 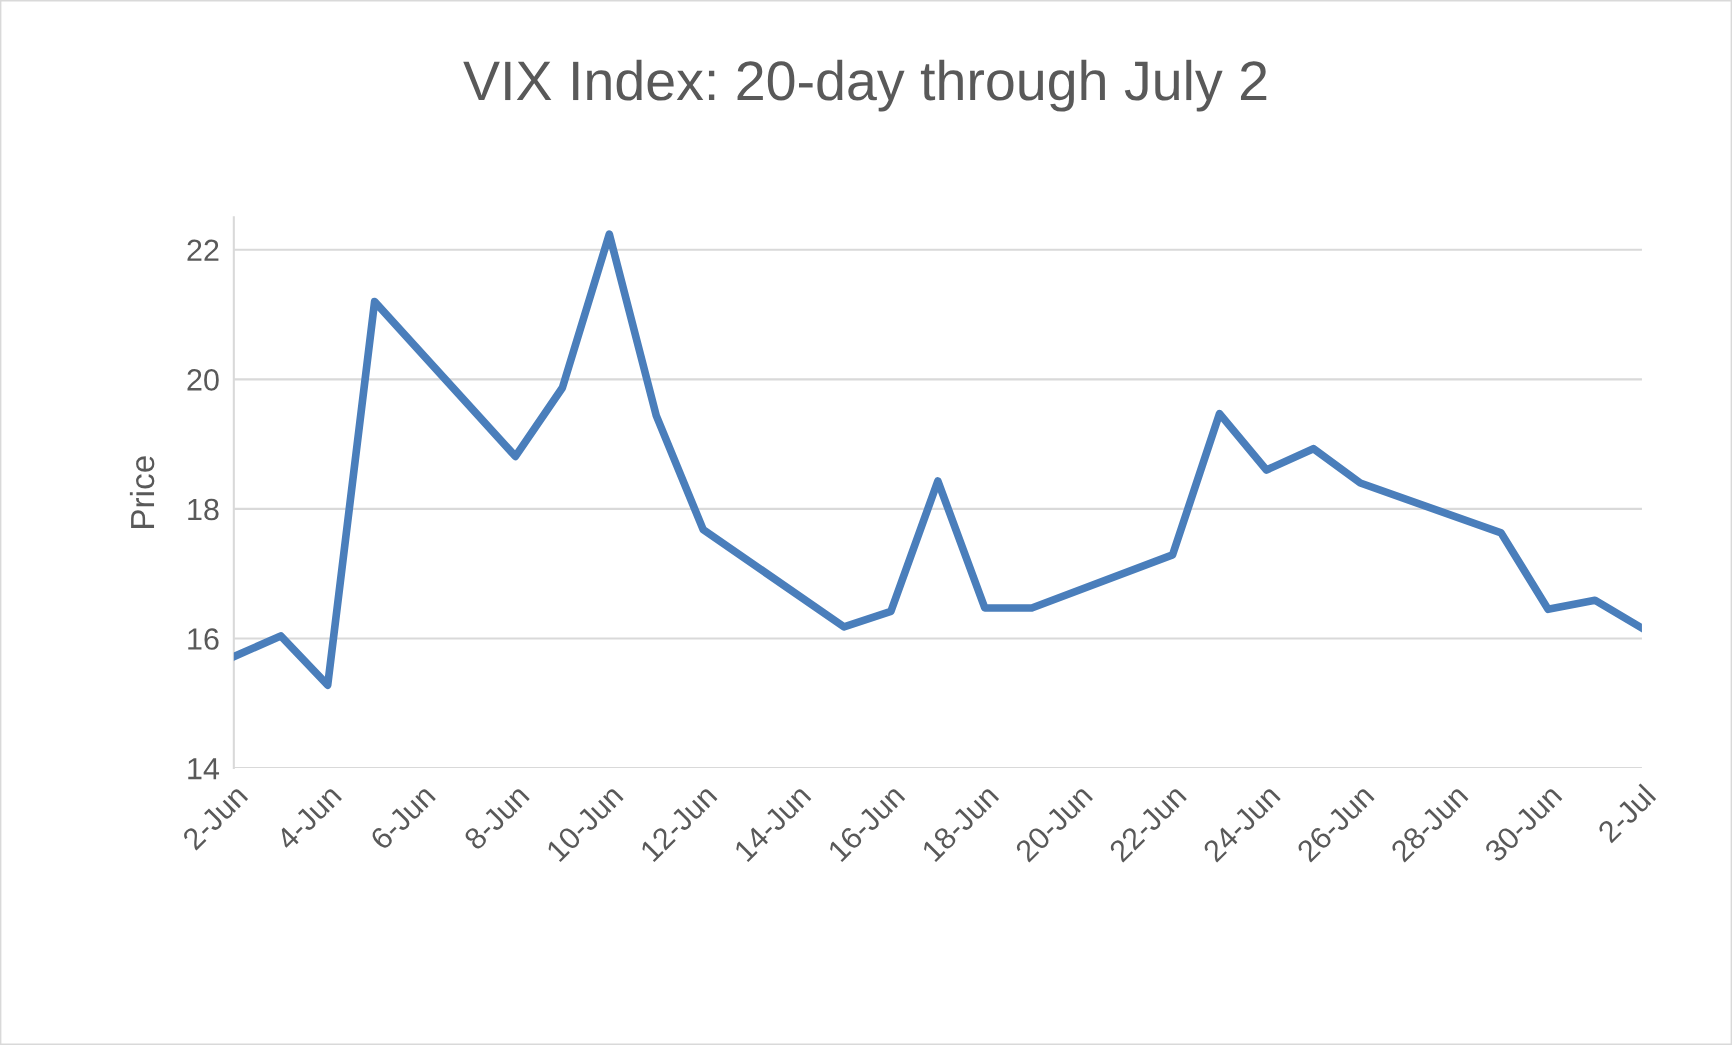 What do you see at coordinates (203, 509) in the screenshot?
I see `y-tick-label: 18` at bounding box center [203, 509].